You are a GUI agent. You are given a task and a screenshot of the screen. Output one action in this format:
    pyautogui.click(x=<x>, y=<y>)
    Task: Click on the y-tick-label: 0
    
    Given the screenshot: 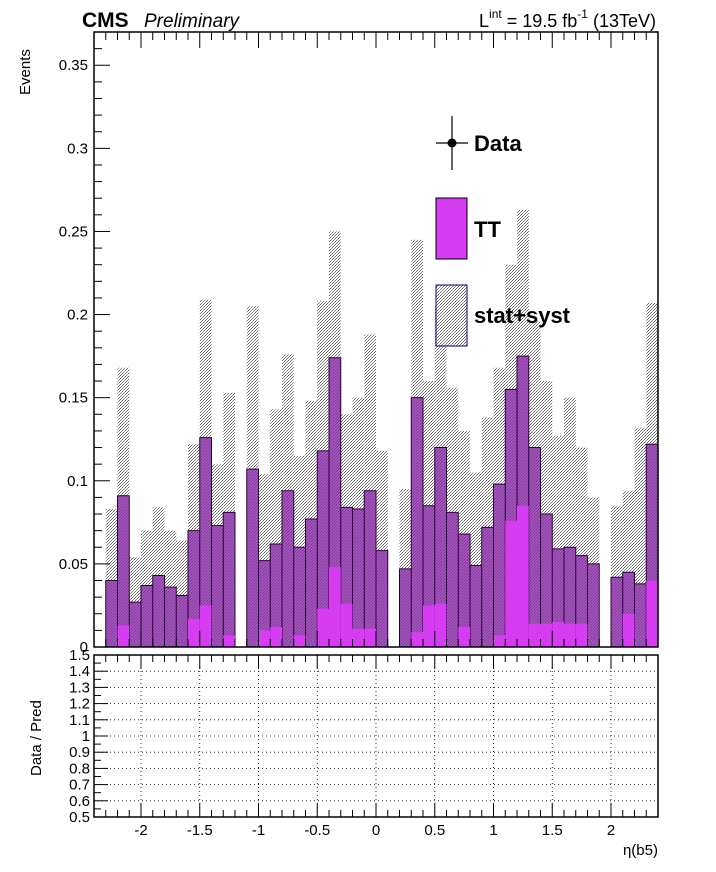 What is the action you would take?
    pyautogui.click(x=84, y=647)
    